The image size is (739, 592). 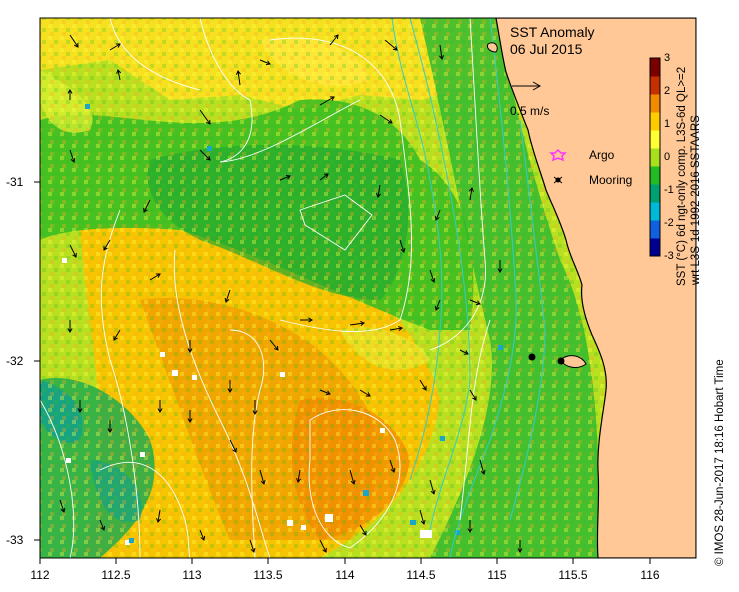 I want to click on x-tick-label: 116, so click(x=650, y=575).